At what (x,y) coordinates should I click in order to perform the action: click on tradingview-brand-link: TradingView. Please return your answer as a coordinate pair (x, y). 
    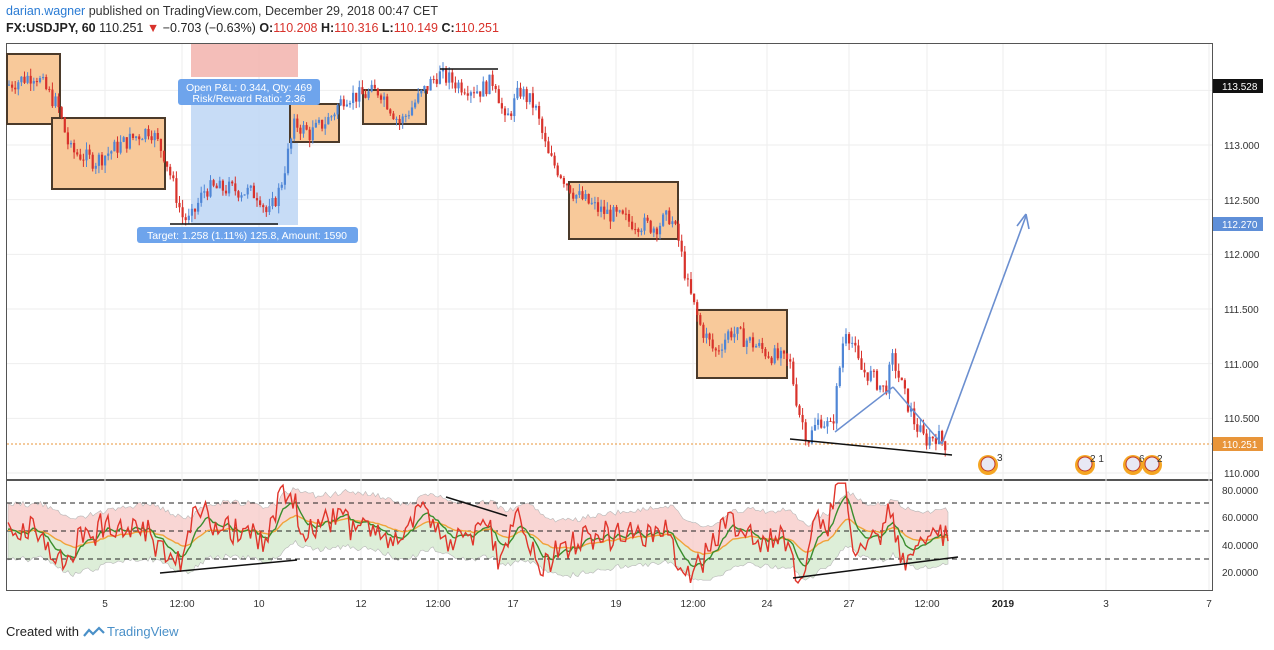
    Looking at the image, I should click on (142, 631).